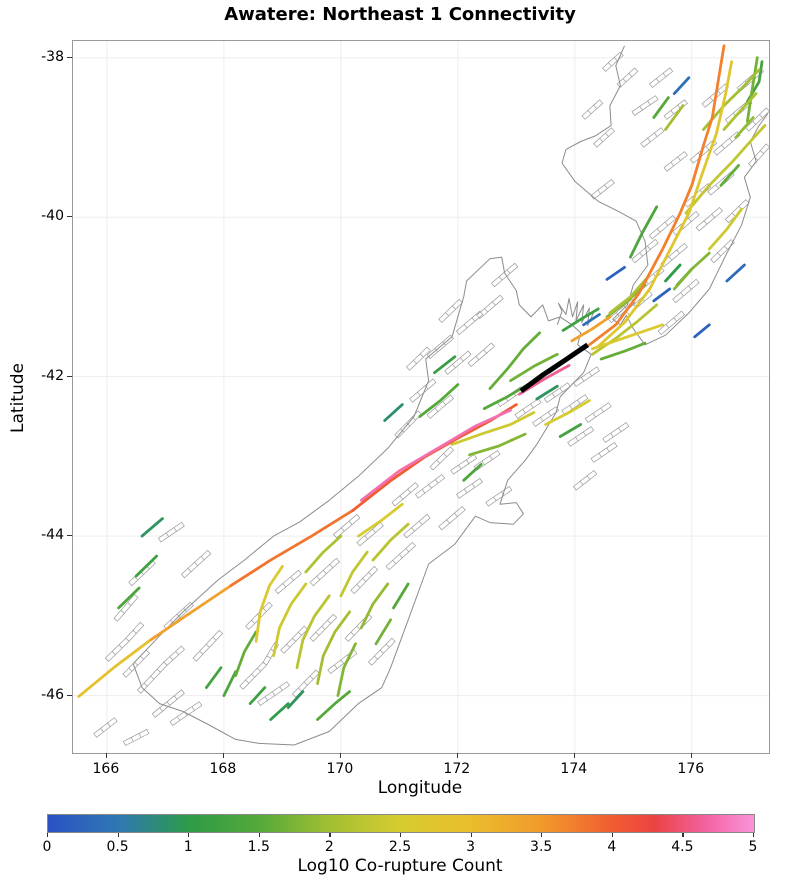 The width and height of the screenshot is (800, 896). I want to click on colorbar-tick-label: 0, so click(47, 847).